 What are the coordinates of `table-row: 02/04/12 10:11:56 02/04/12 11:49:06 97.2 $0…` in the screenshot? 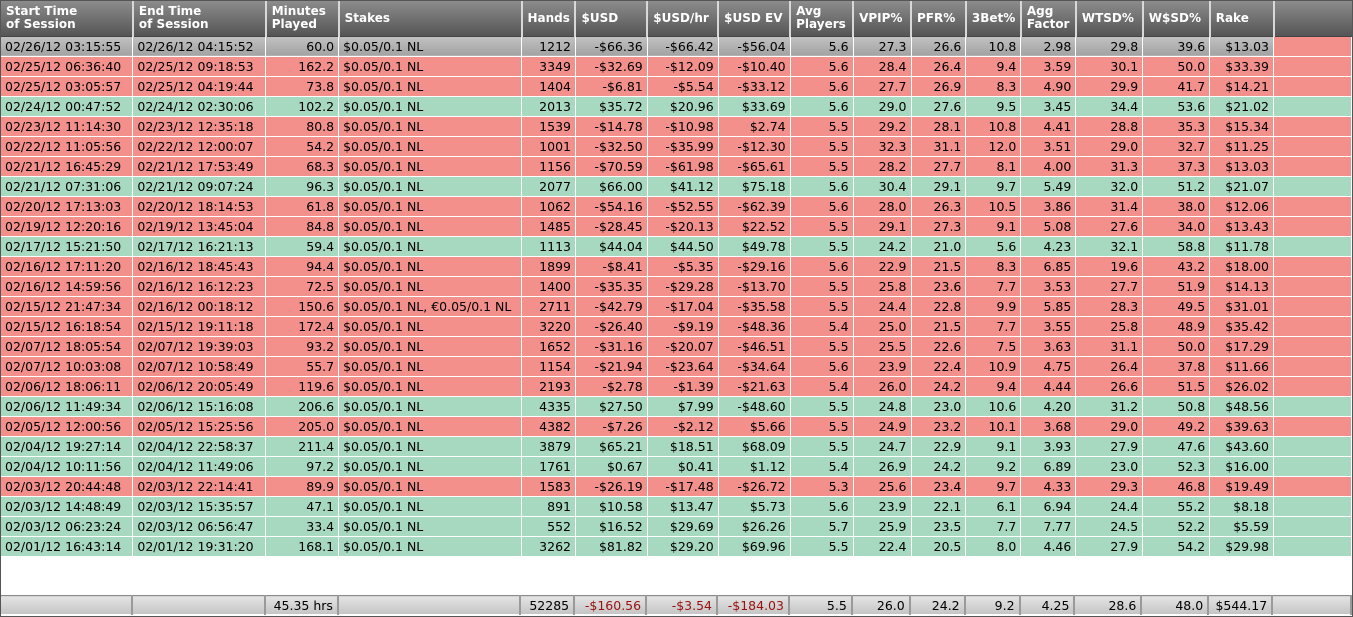 It's located at (676, 466).